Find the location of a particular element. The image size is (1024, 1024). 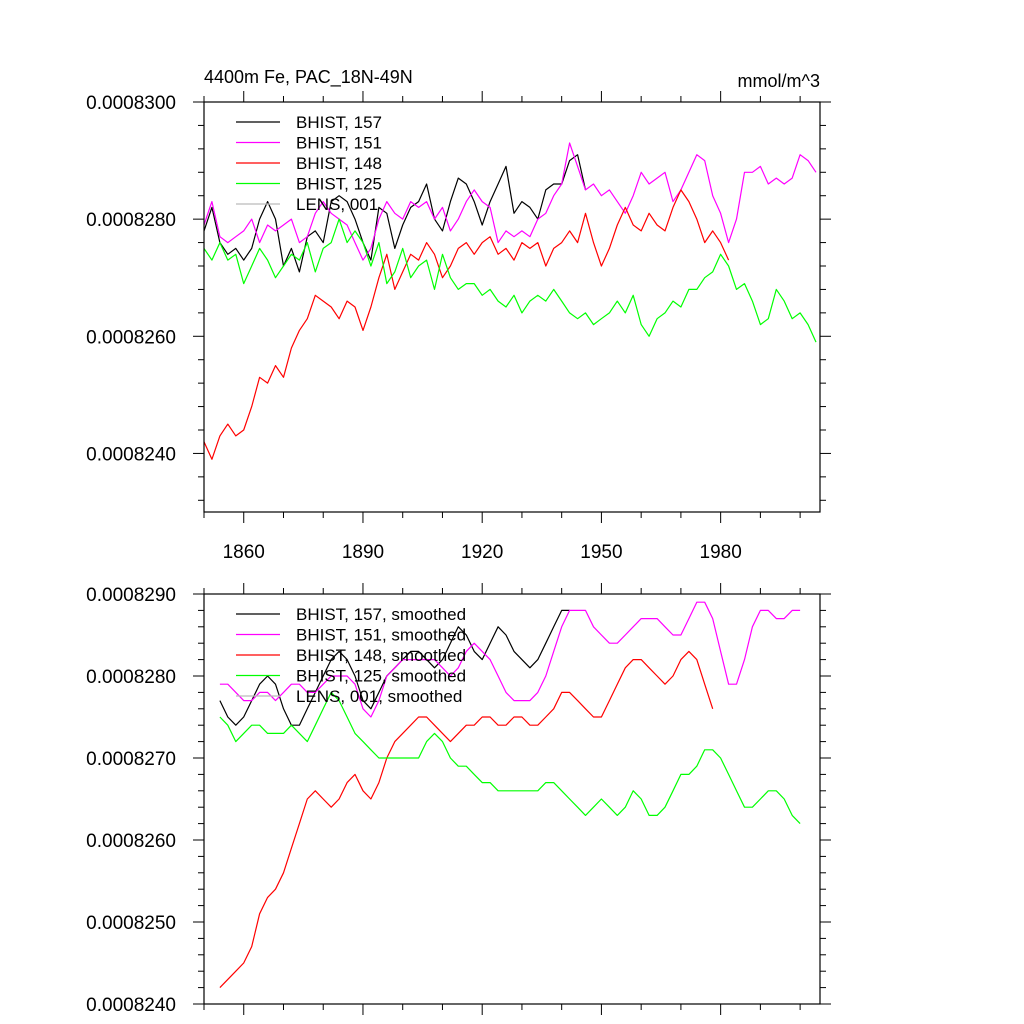

legend-label-3: BHIST, 148, smoothed is located at coordinates (381, 655).